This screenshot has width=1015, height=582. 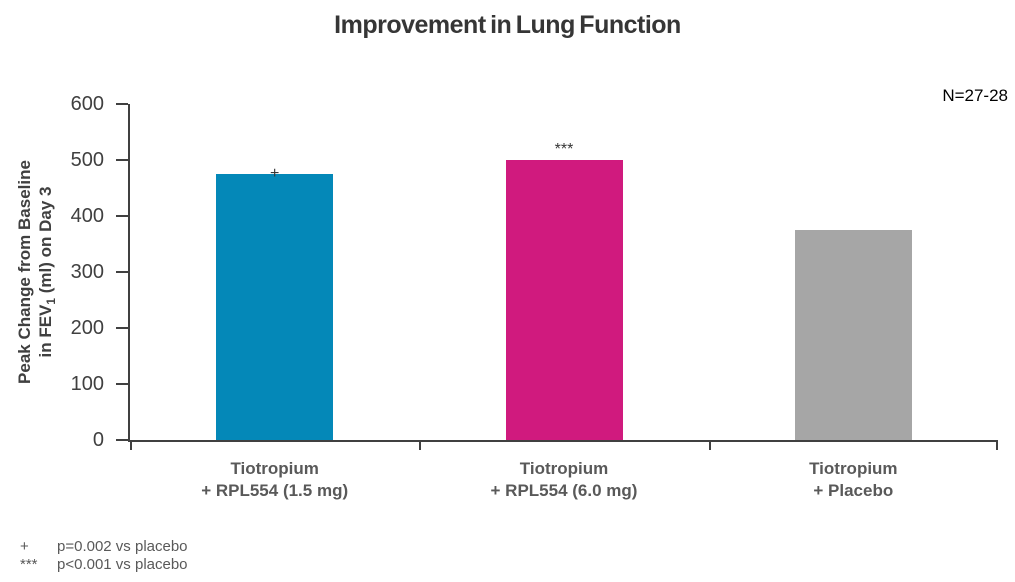 What do you see at coordinates (87, 216) in the screenshot?
I see `y-axis-tick-label: 400` at bounding box center [87, 216].